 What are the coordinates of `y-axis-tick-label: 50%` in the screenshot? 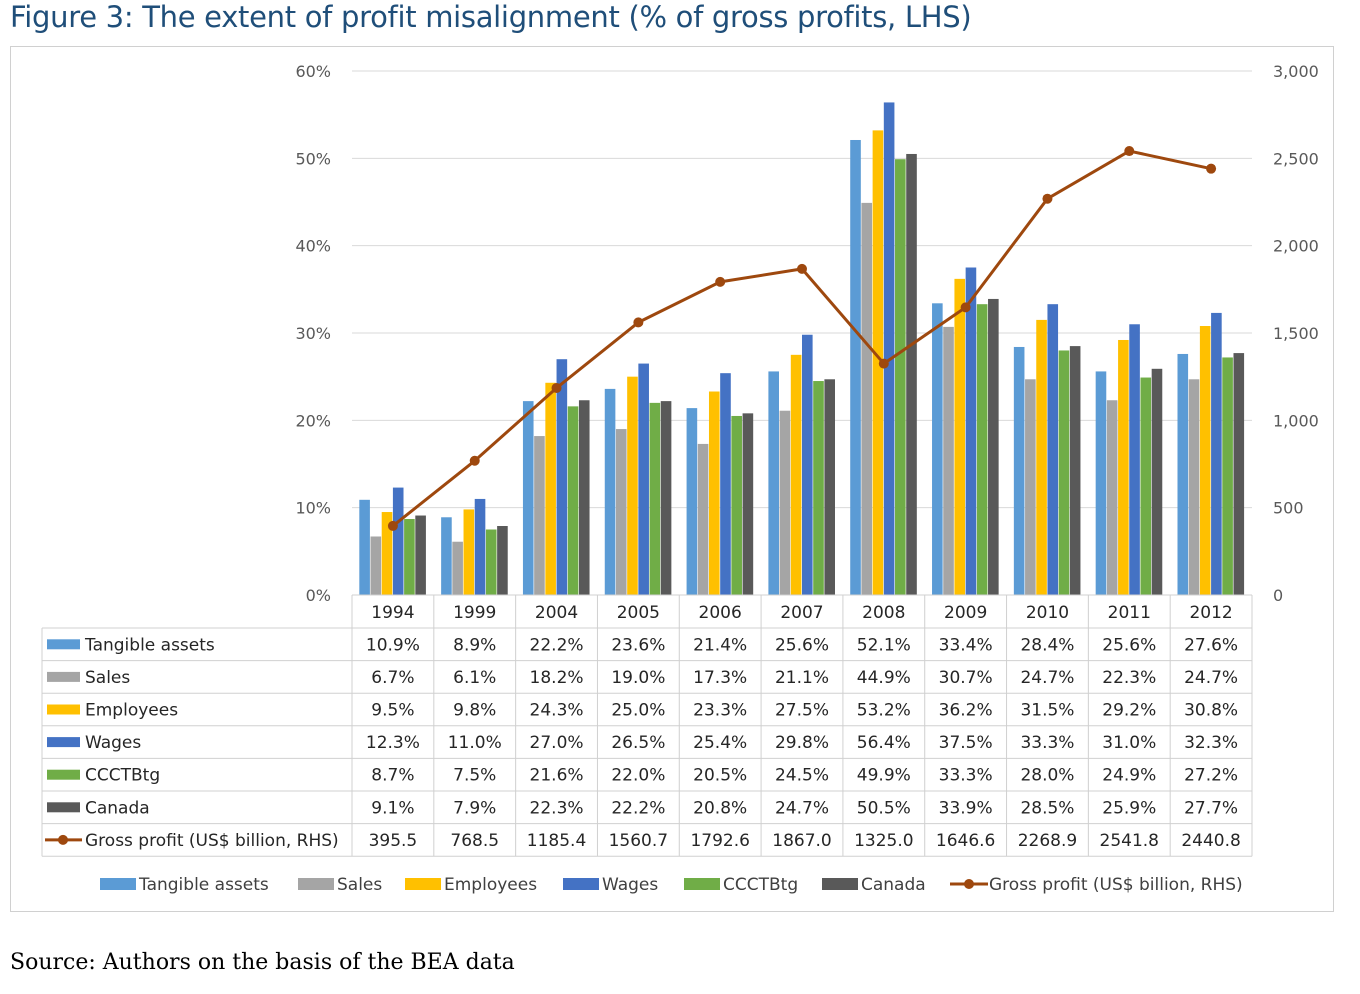 It's located at (313, 158).